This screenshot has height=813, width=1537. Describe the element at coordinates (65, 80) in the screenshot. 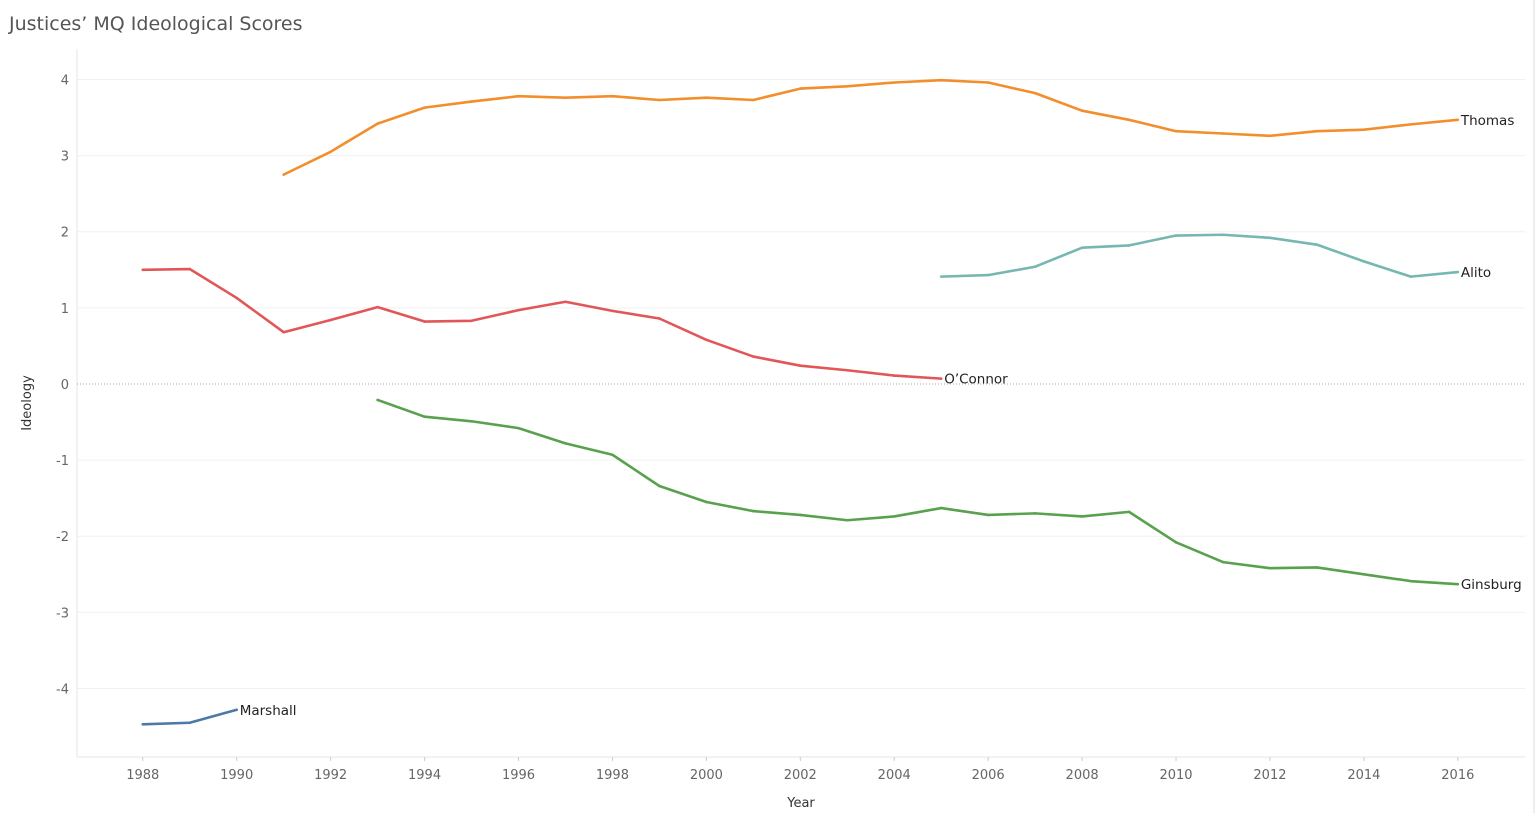

I see `y-tick-label: 4` at that location.